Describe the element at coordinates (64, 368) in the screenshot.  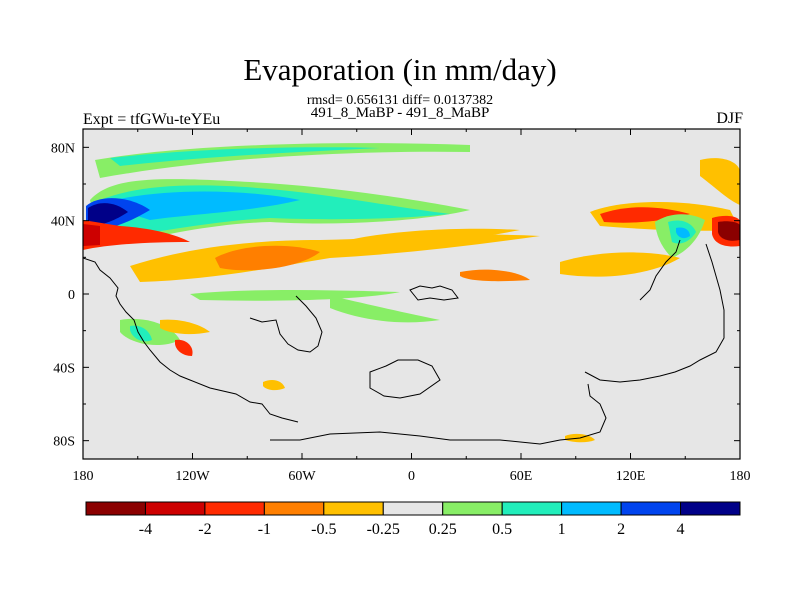
I see `y-tick-label: 40S` at that location.